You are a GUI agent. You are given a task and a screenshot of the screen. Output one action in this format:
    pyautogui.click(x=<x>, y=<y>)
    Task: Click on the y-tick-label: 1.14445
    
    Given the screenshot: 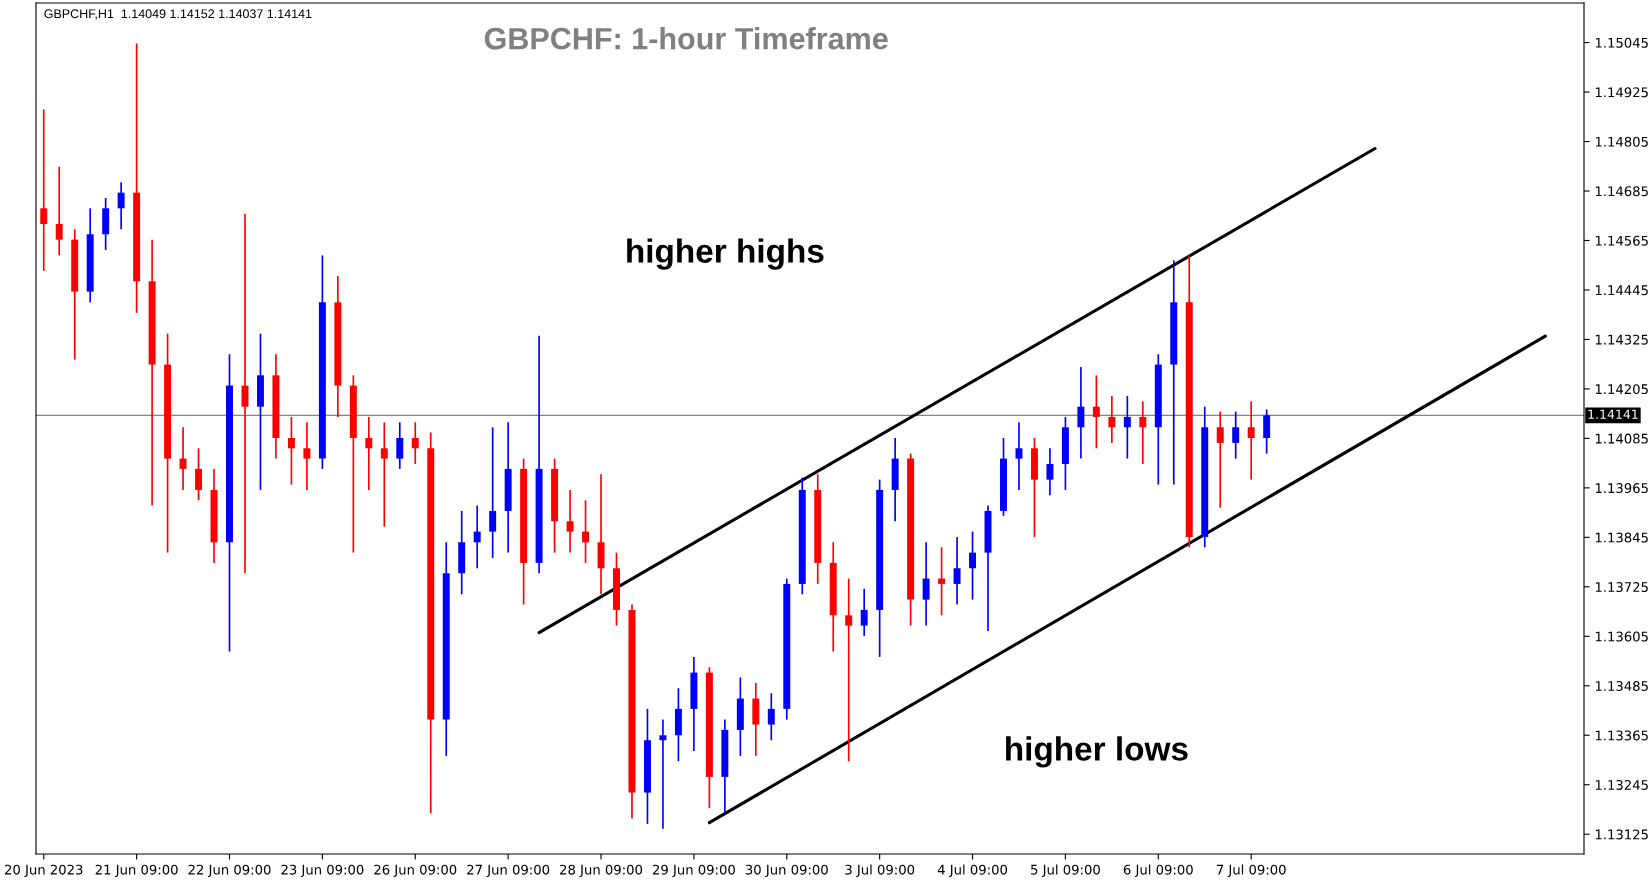 What is the action you would take?
    pyautogui.click(x=1621, y=290)
    